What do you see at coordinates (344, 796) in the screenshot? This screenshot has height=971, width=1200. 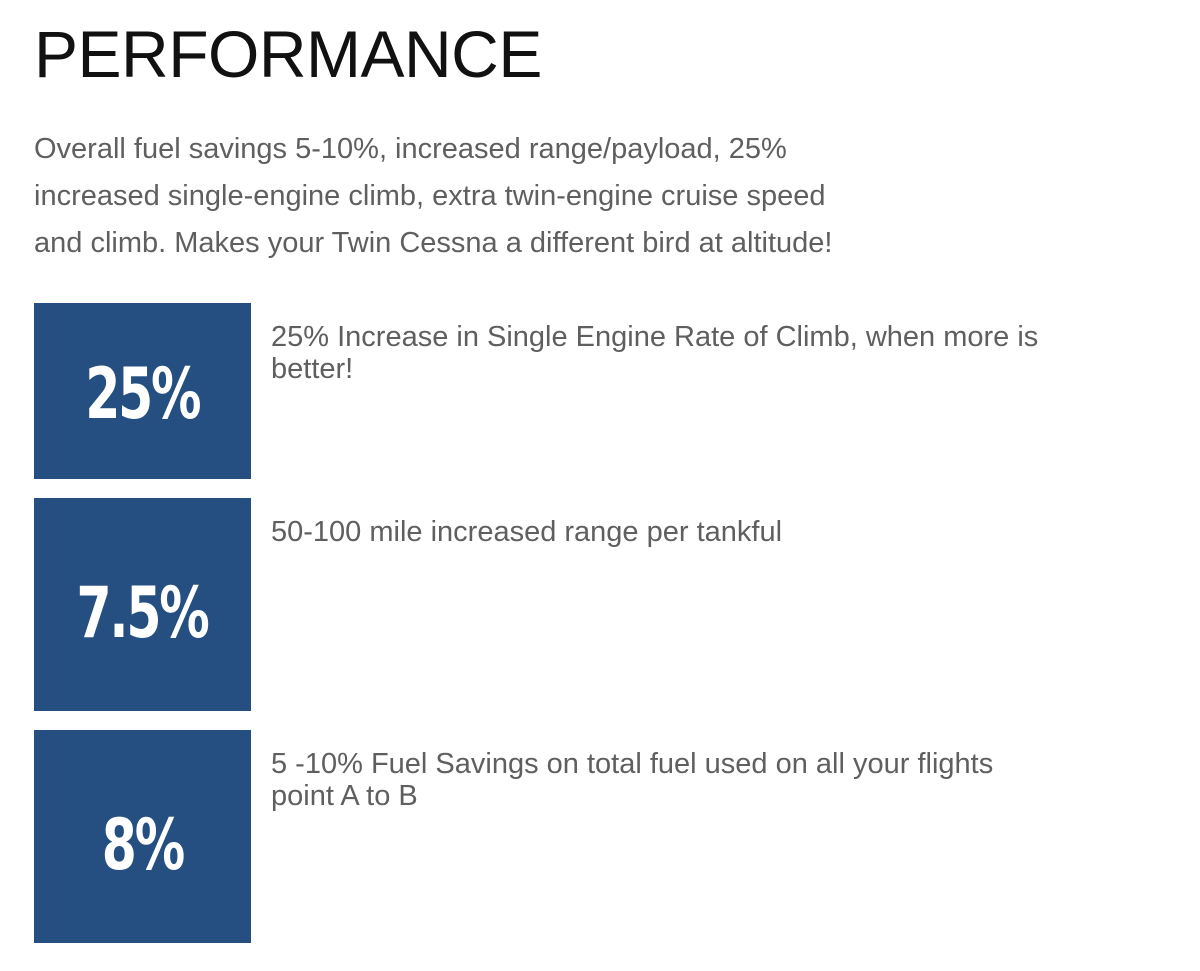 I see `stat-description-line: point A to B` at bounding box center [344, 796].